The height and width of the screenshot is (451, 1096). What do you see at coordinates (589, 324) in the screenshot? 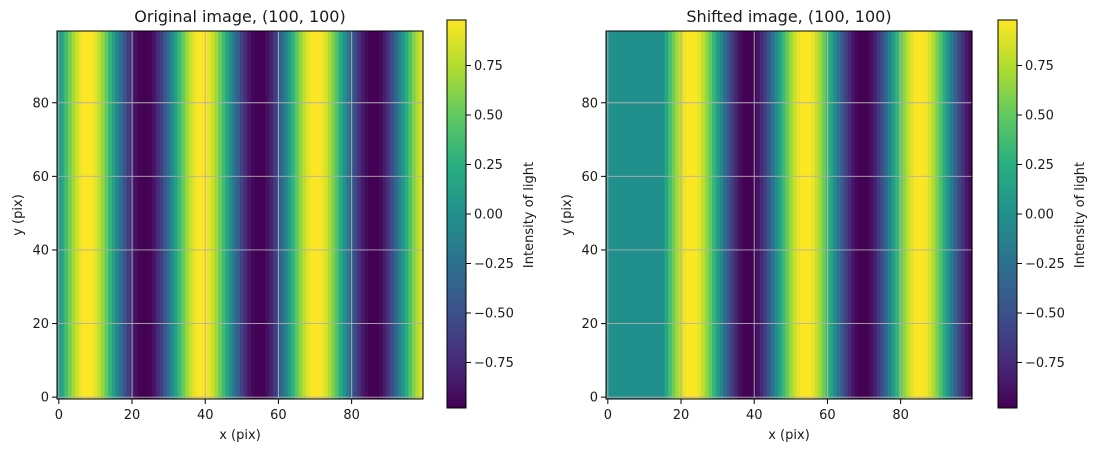
I see `y-tick-label: 20` at bounding box center [589, 324].